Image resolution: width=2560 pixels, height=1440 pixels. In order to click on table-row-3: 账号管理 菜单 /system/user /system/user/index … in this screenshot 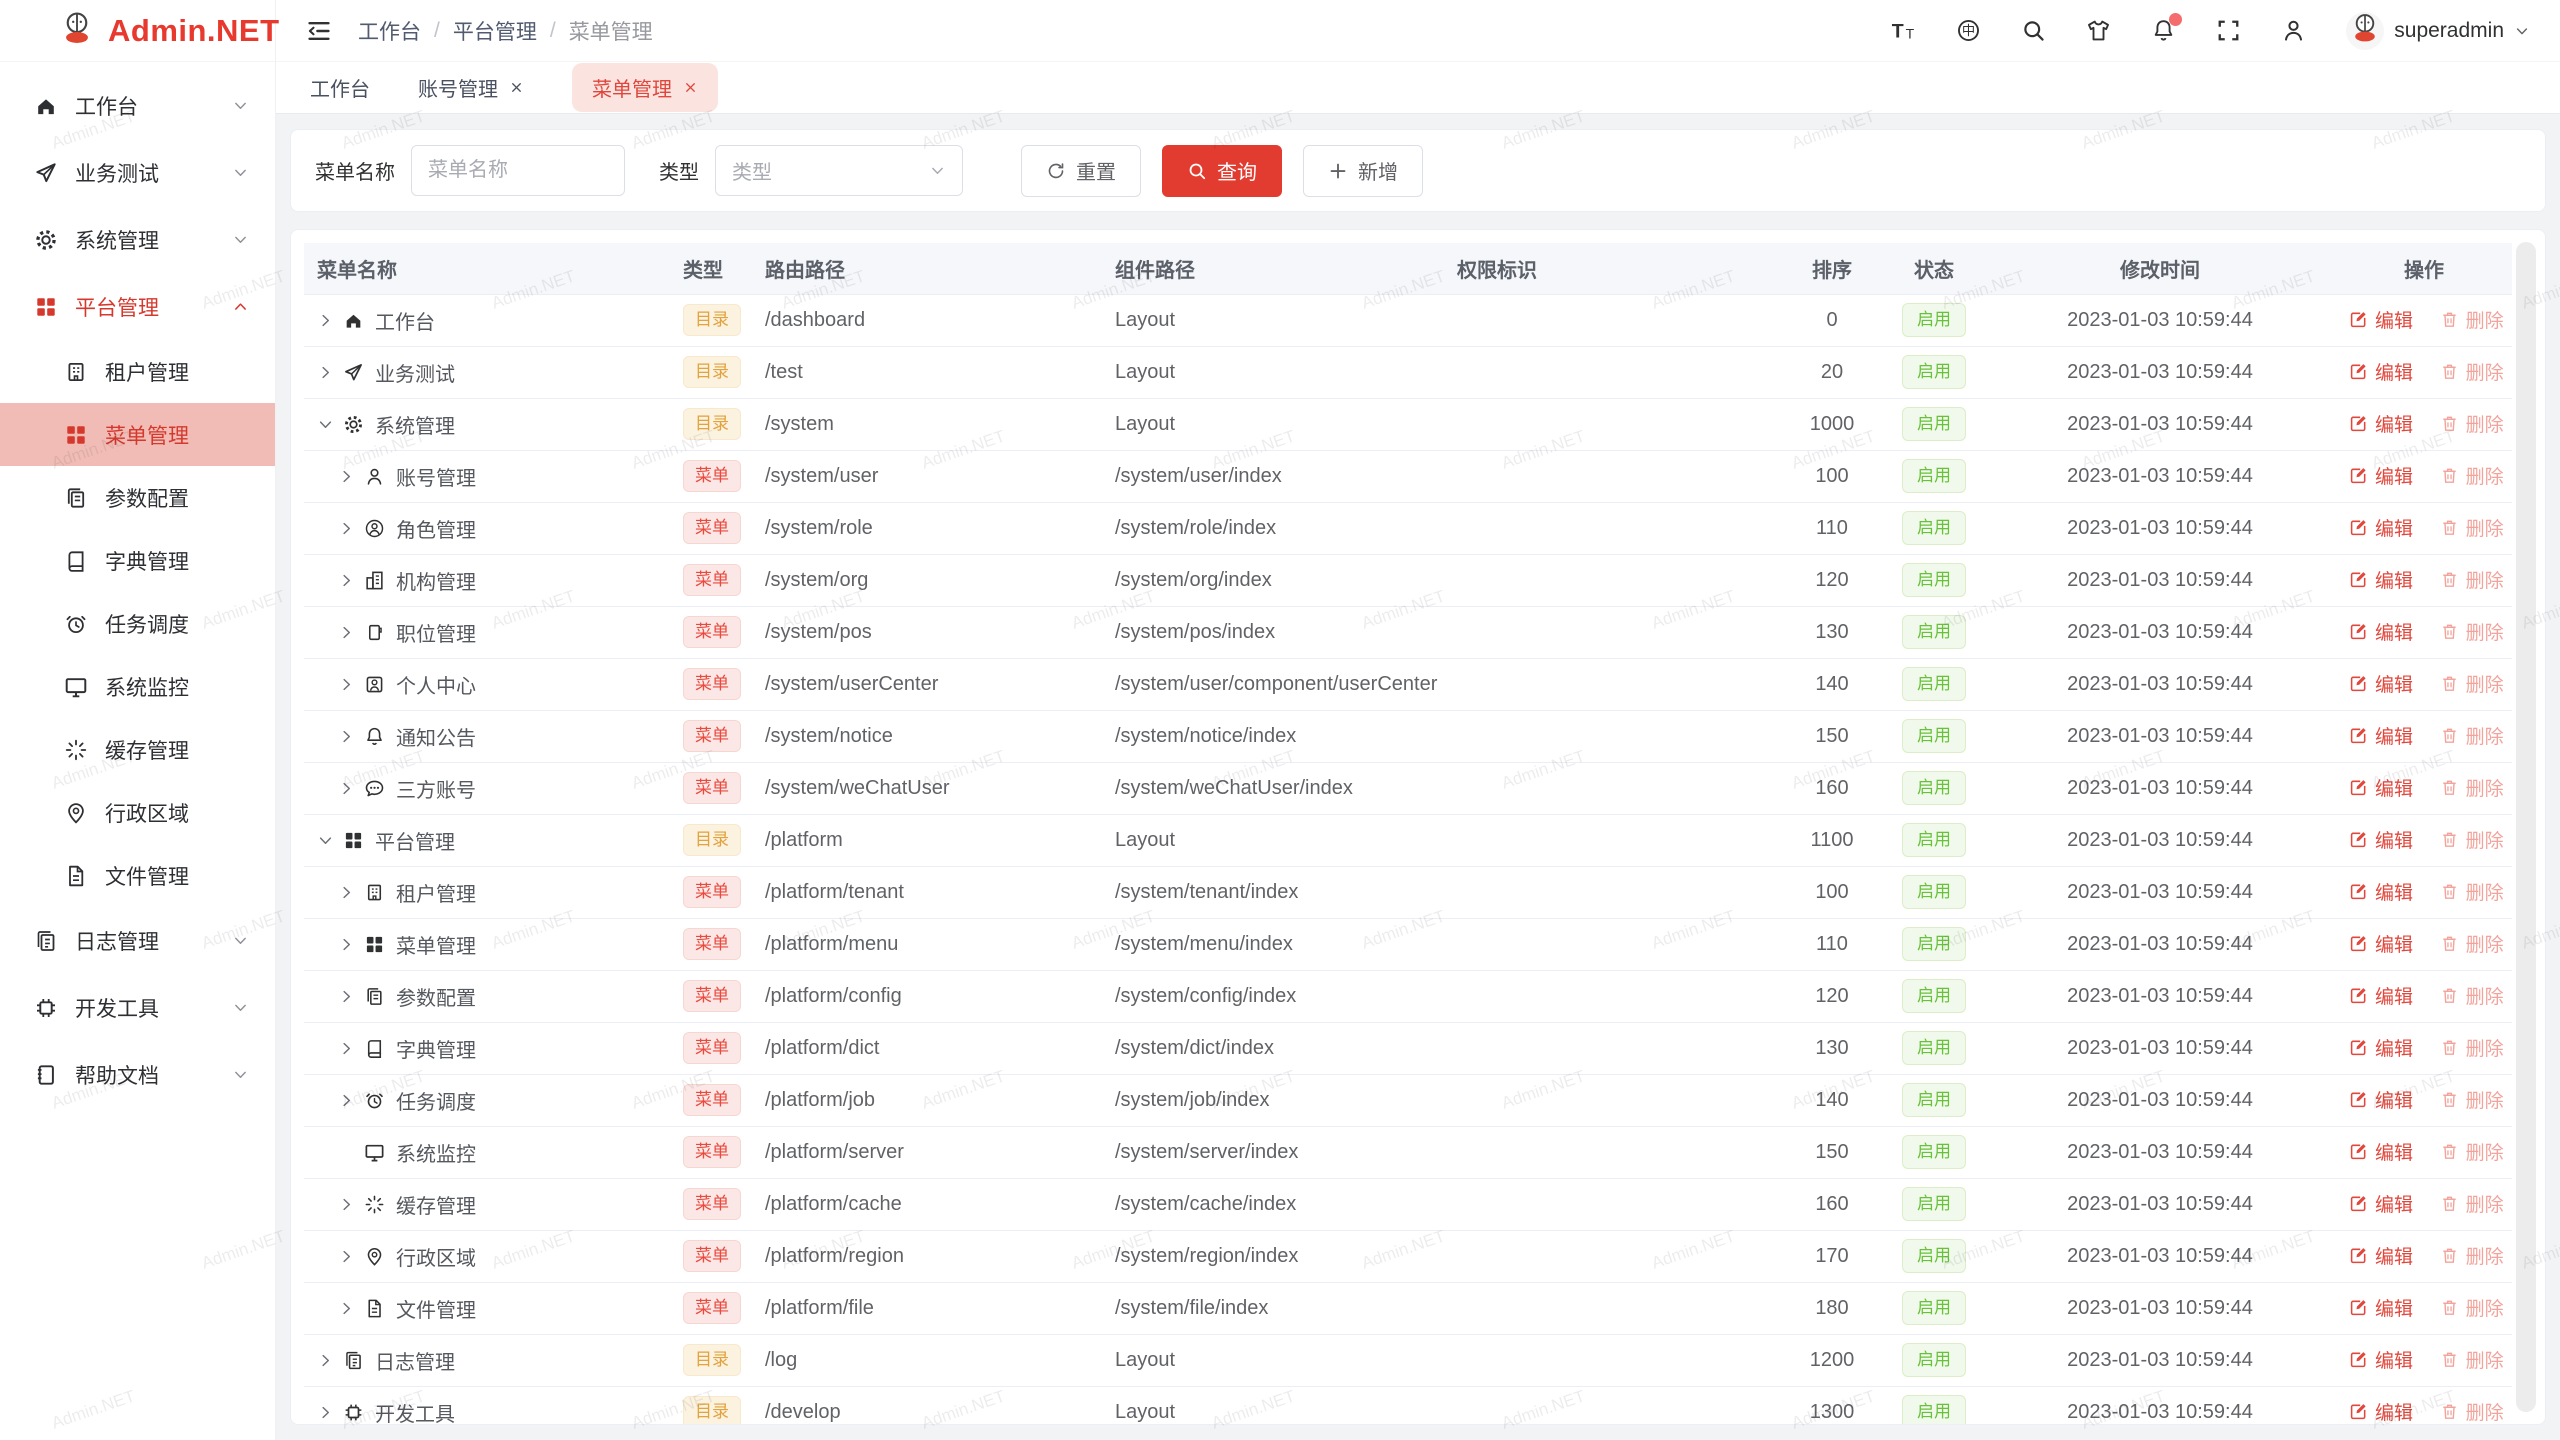, I will do `click(1408, 476)`.